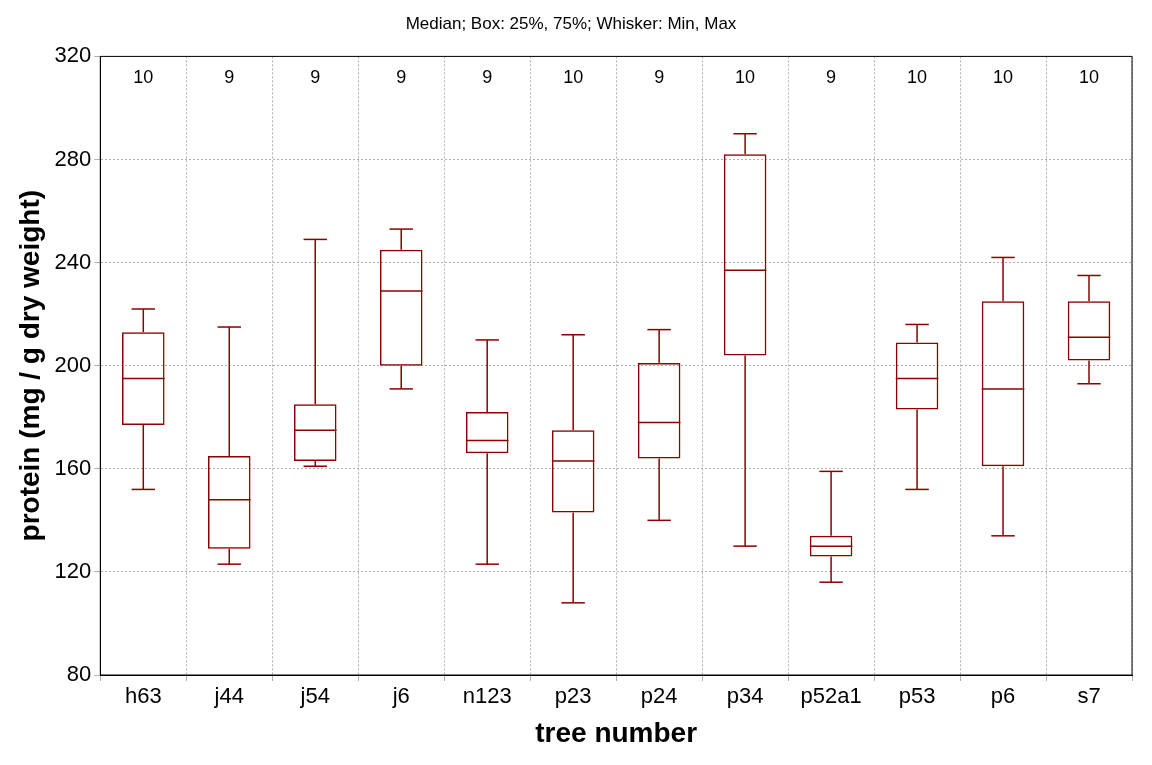  Describe the element at coordinates (143, 696) in the screenshot. I see `x-tick-label: h63` at that location.